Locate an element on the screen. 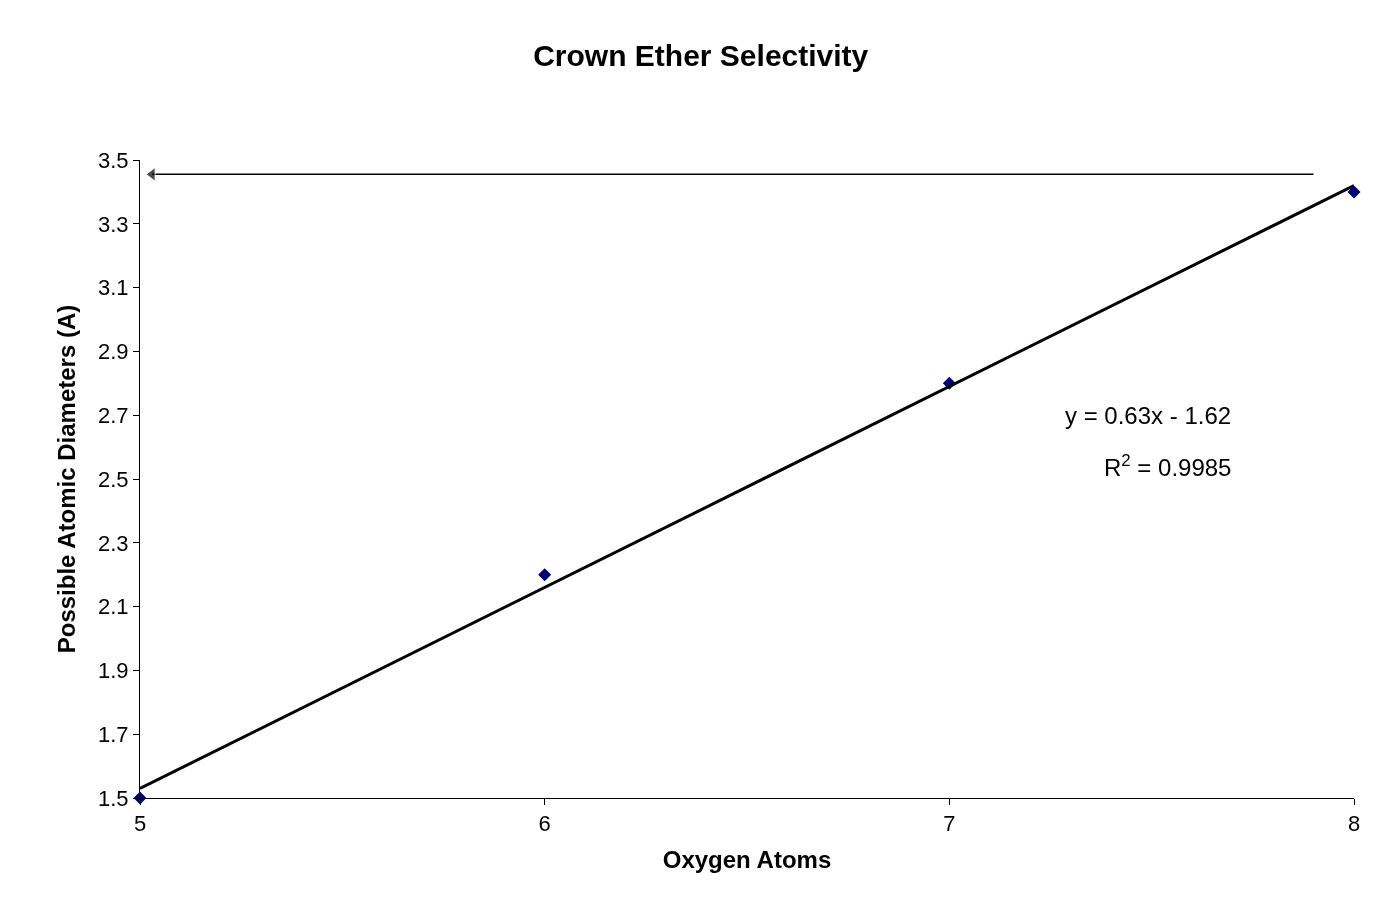 The width and height of the screenshot is (1374, 908). y-tick-label: 3.5 is located at coordinates (113, 160).